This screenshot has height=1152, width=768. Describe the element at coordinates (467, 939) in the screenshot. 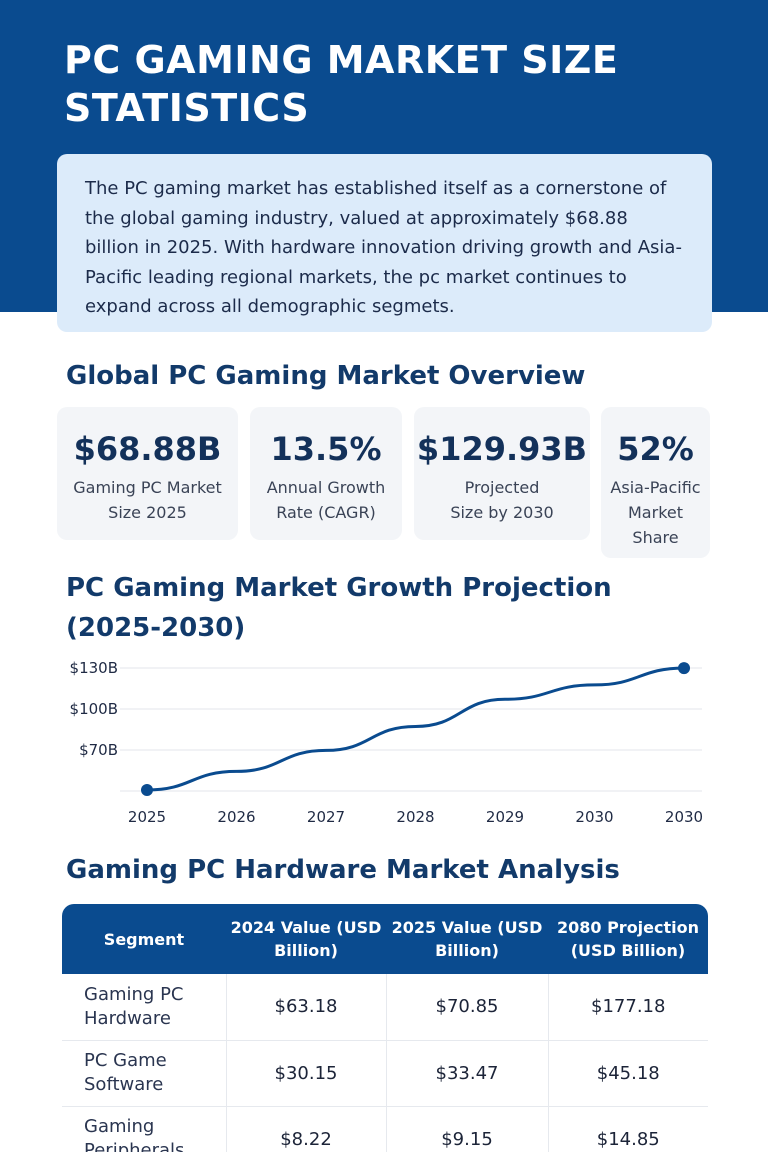

I see `column-header: 2025 Value (USD Billion)` at that location.